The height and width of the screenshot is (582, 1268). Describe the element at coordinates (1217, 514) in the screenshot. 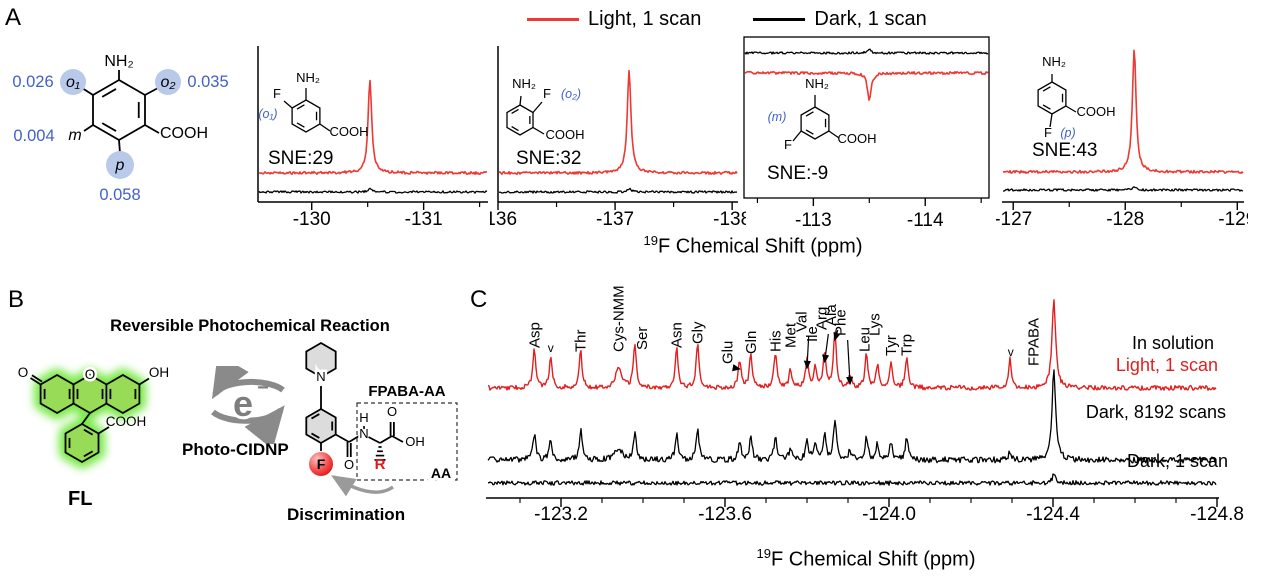

I see `tick-label: -124.8` at that location.